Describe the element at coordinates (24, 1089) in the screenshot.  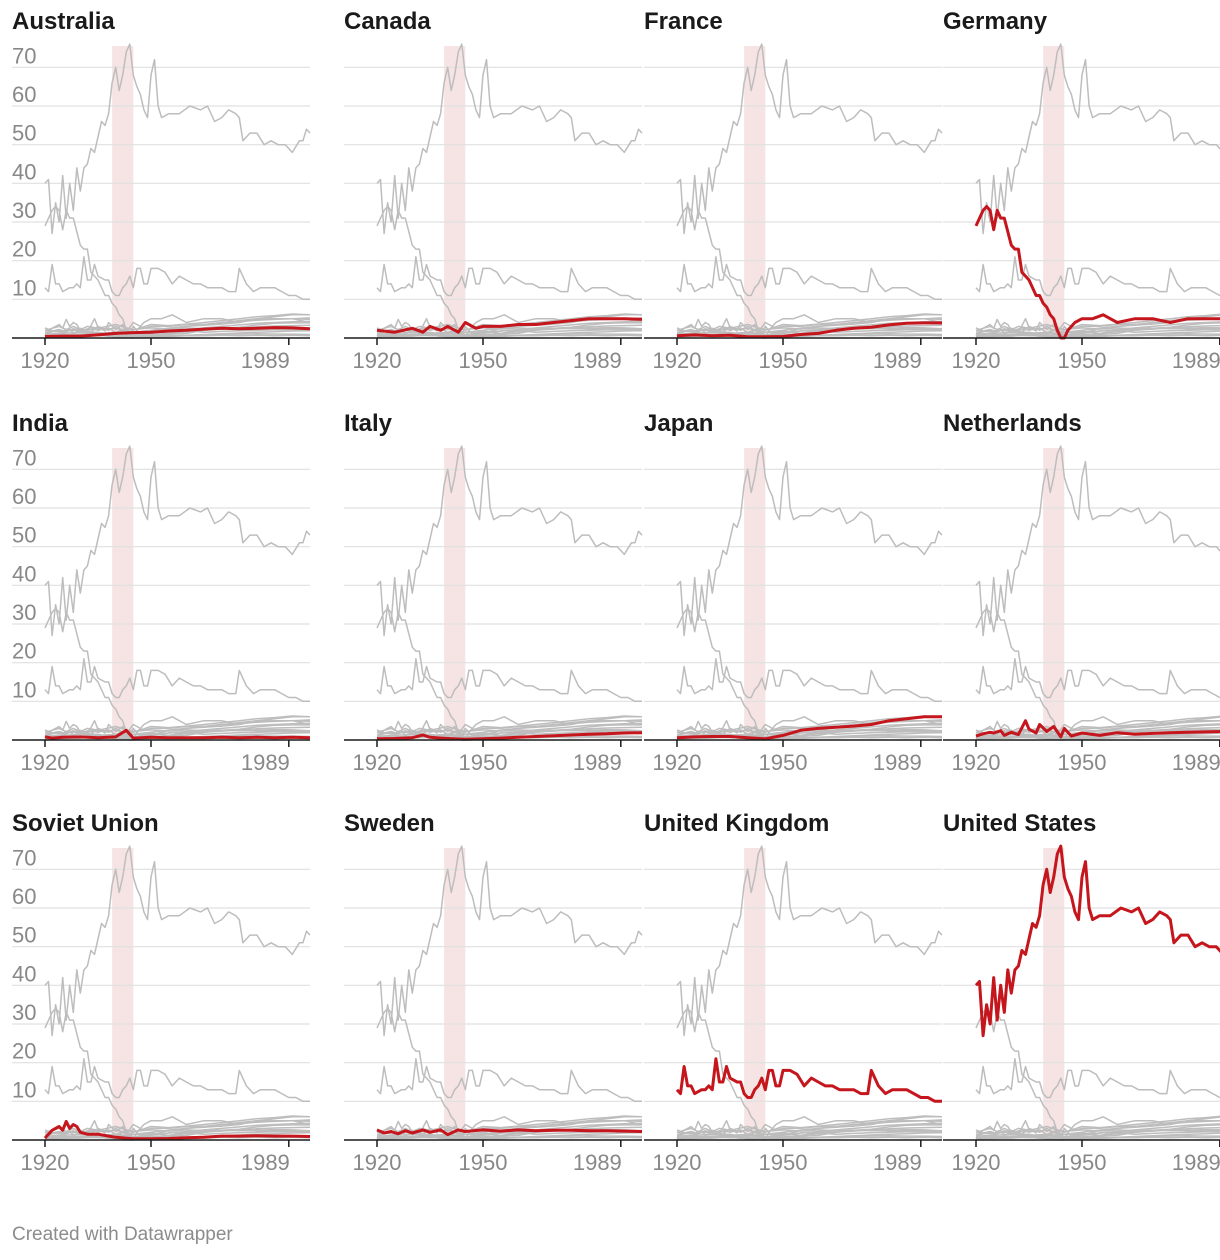
I see `y-tick-label: 10` at that location.